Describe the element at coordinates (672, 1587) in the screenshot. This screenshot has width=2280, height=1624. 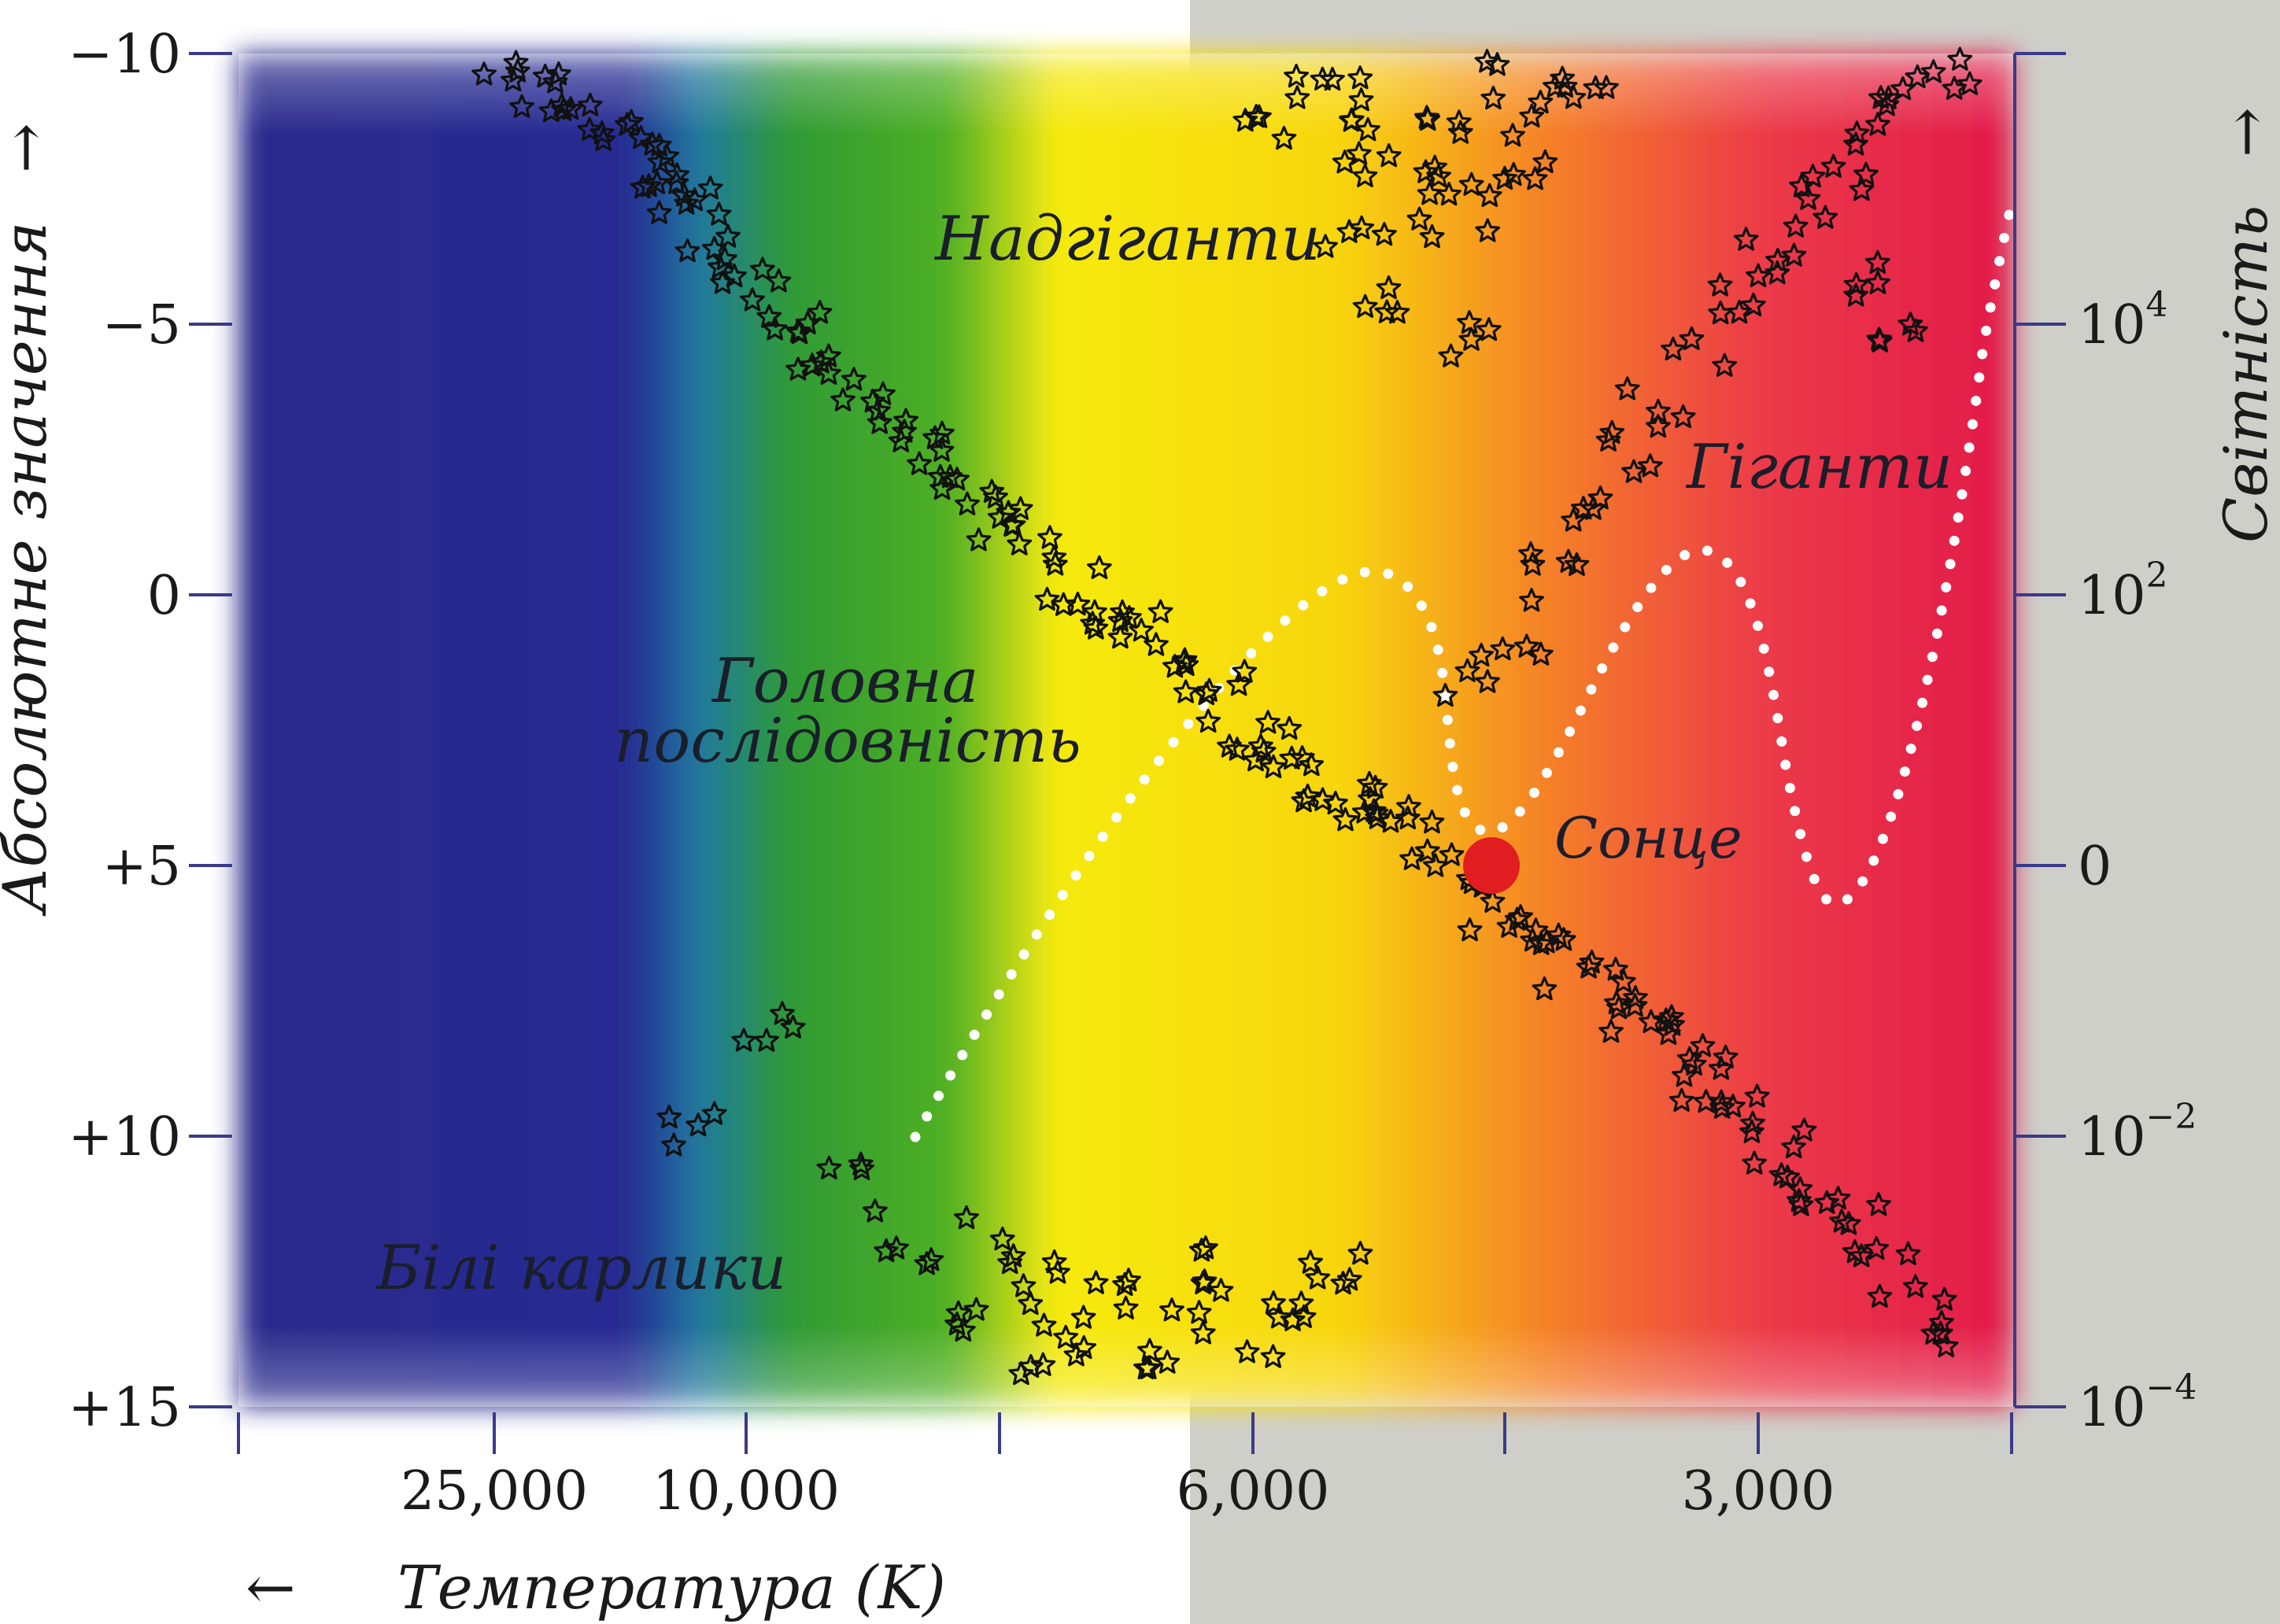
I see `x-axis-title: Температура (K)` at that location.